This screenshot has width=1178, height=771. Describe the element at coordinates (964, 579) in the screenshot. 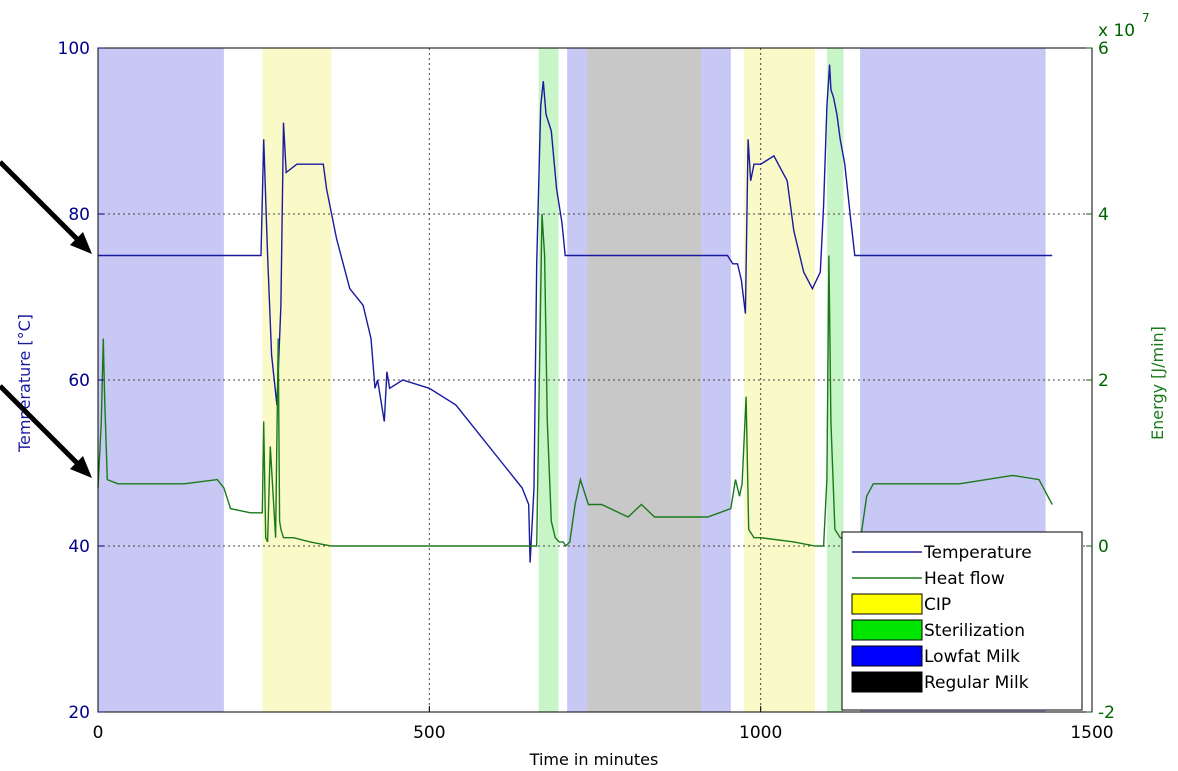

I see `legend-label-heat-flow: Heat flow` at that location.